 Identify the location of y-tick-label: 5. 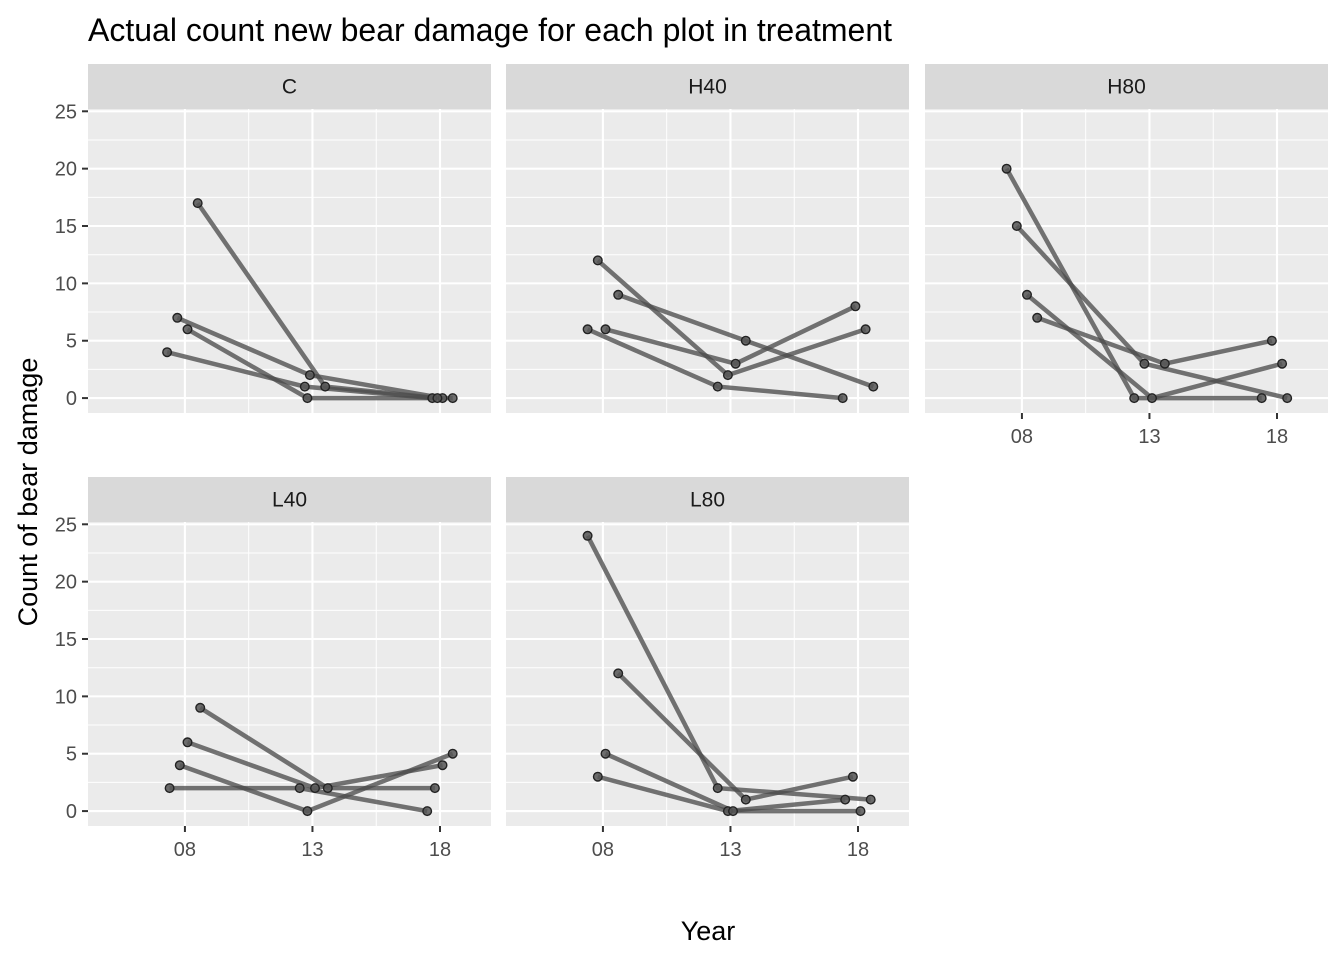
(71, 755).